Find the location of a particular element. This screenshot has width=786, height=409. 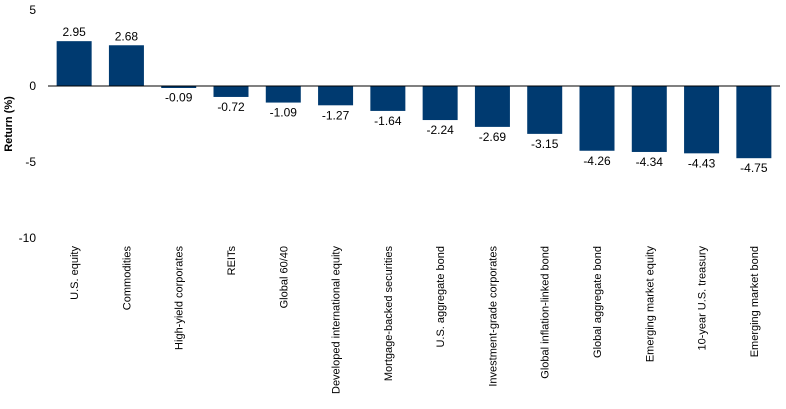

category-label: Global aggregate bond is located at coordinates (598, 302).